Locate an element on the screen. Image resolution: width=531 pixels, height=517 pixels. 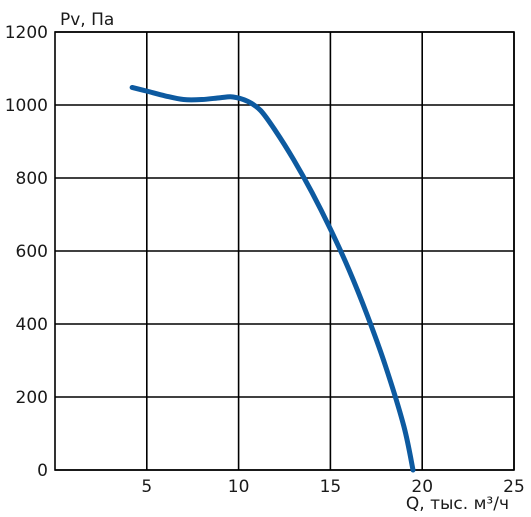
x-tick-label: 20 is located at coordinates (422, 487).